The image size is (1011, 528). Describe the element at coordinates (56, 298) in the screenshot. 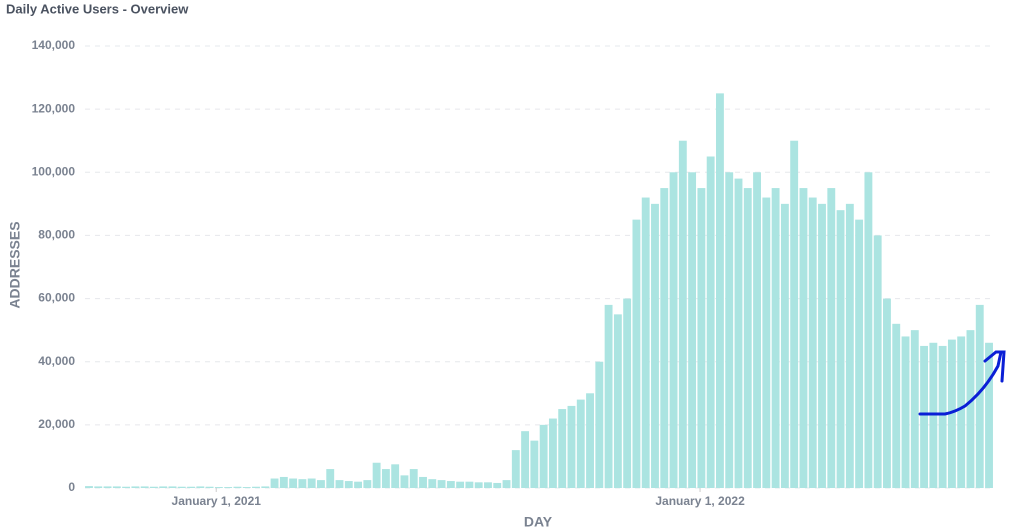

I see `y-tick-label: 60,000` at that location.